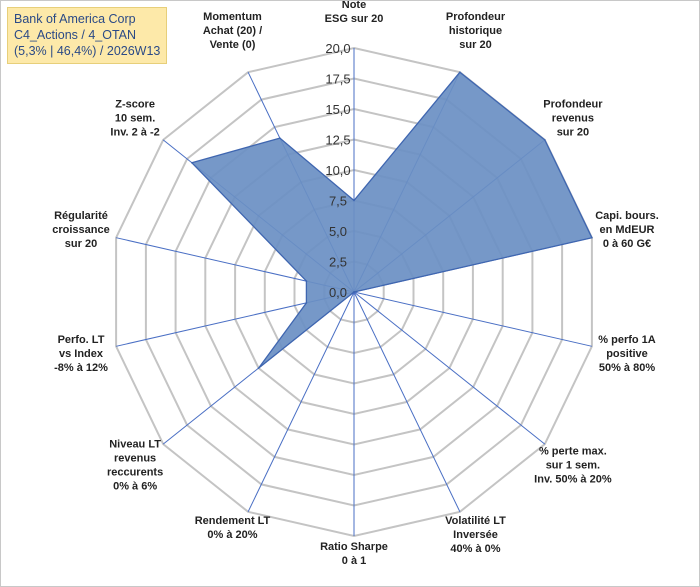  Describe the element at coordinates (354, 554) in the screenshot. I see `axis-label: Ratio Sharpe 0 à 1` at that location.